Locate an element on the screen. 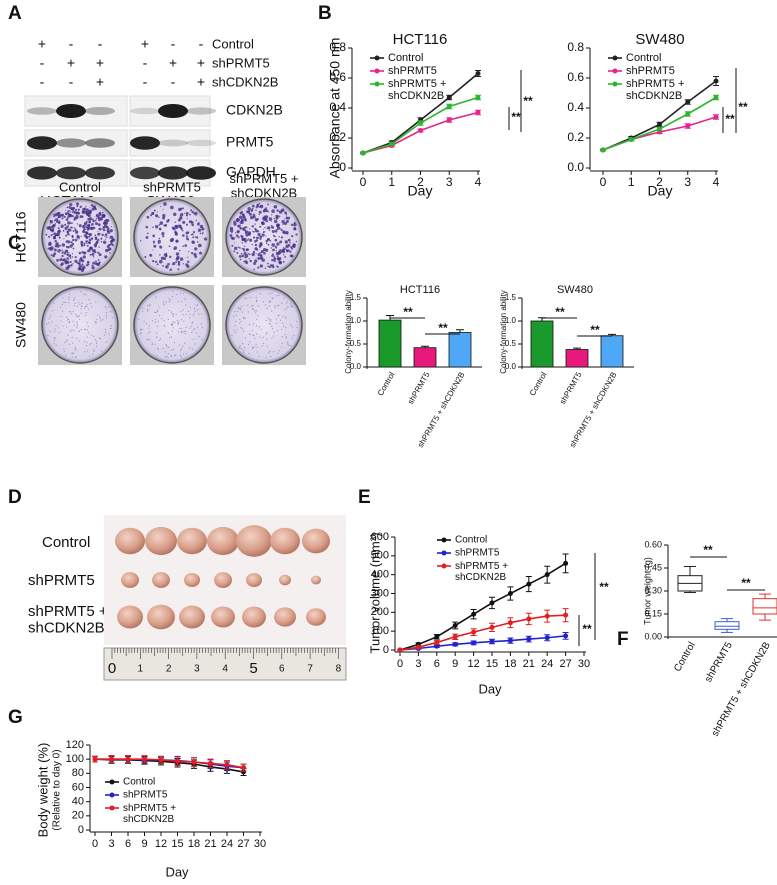  y-tick-label: 40 is located at coordinates (78, 802).